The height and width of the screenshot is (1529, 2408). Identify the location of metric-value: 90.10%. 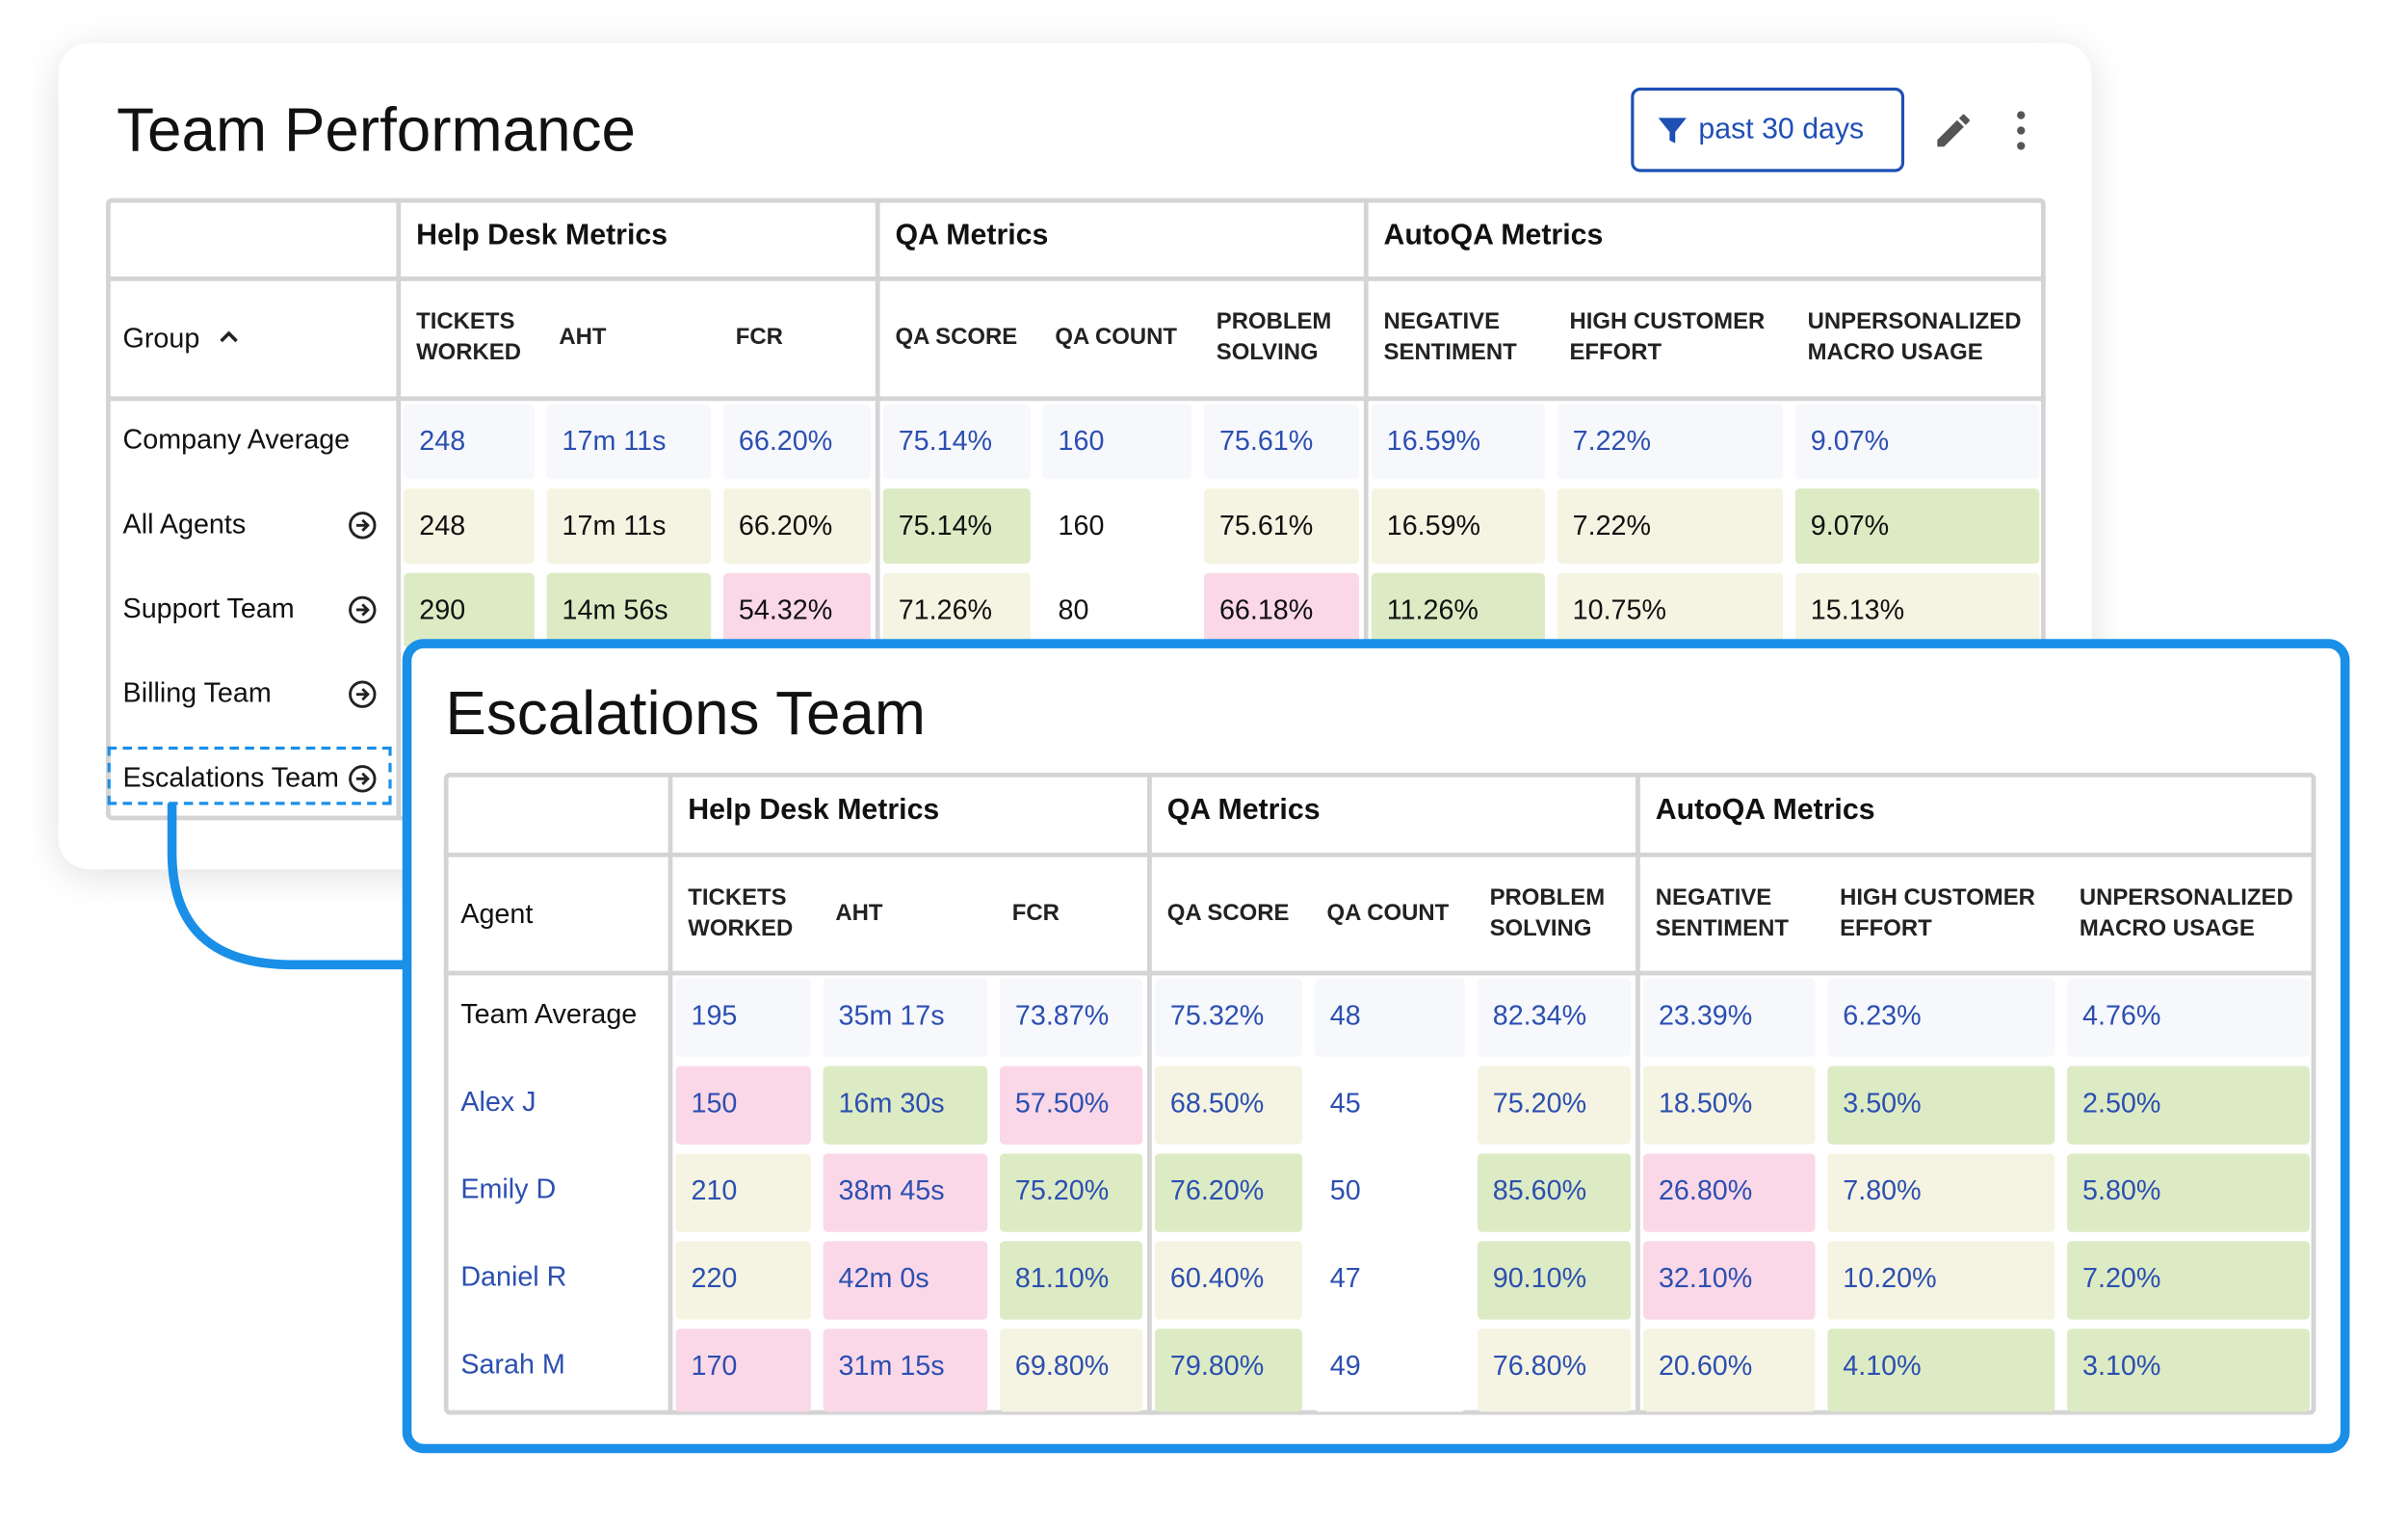
(1539, 1278).